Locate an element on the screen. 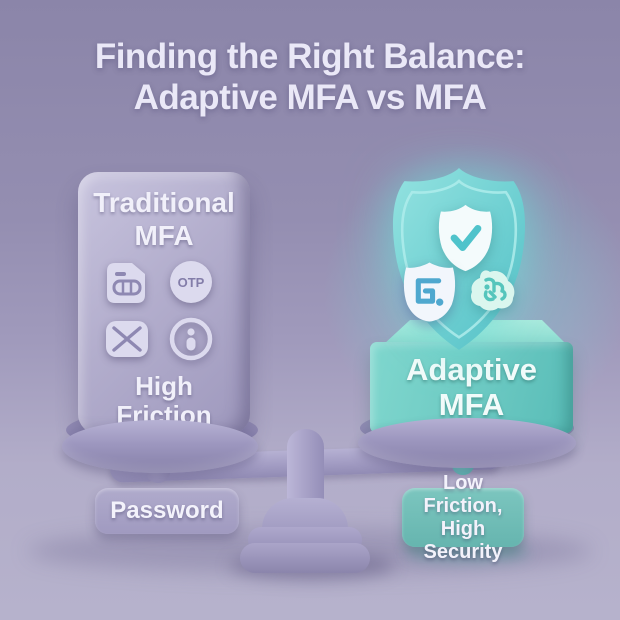 The image size is (620, 620). right-pan-dish is located at coordinates (467, 443).